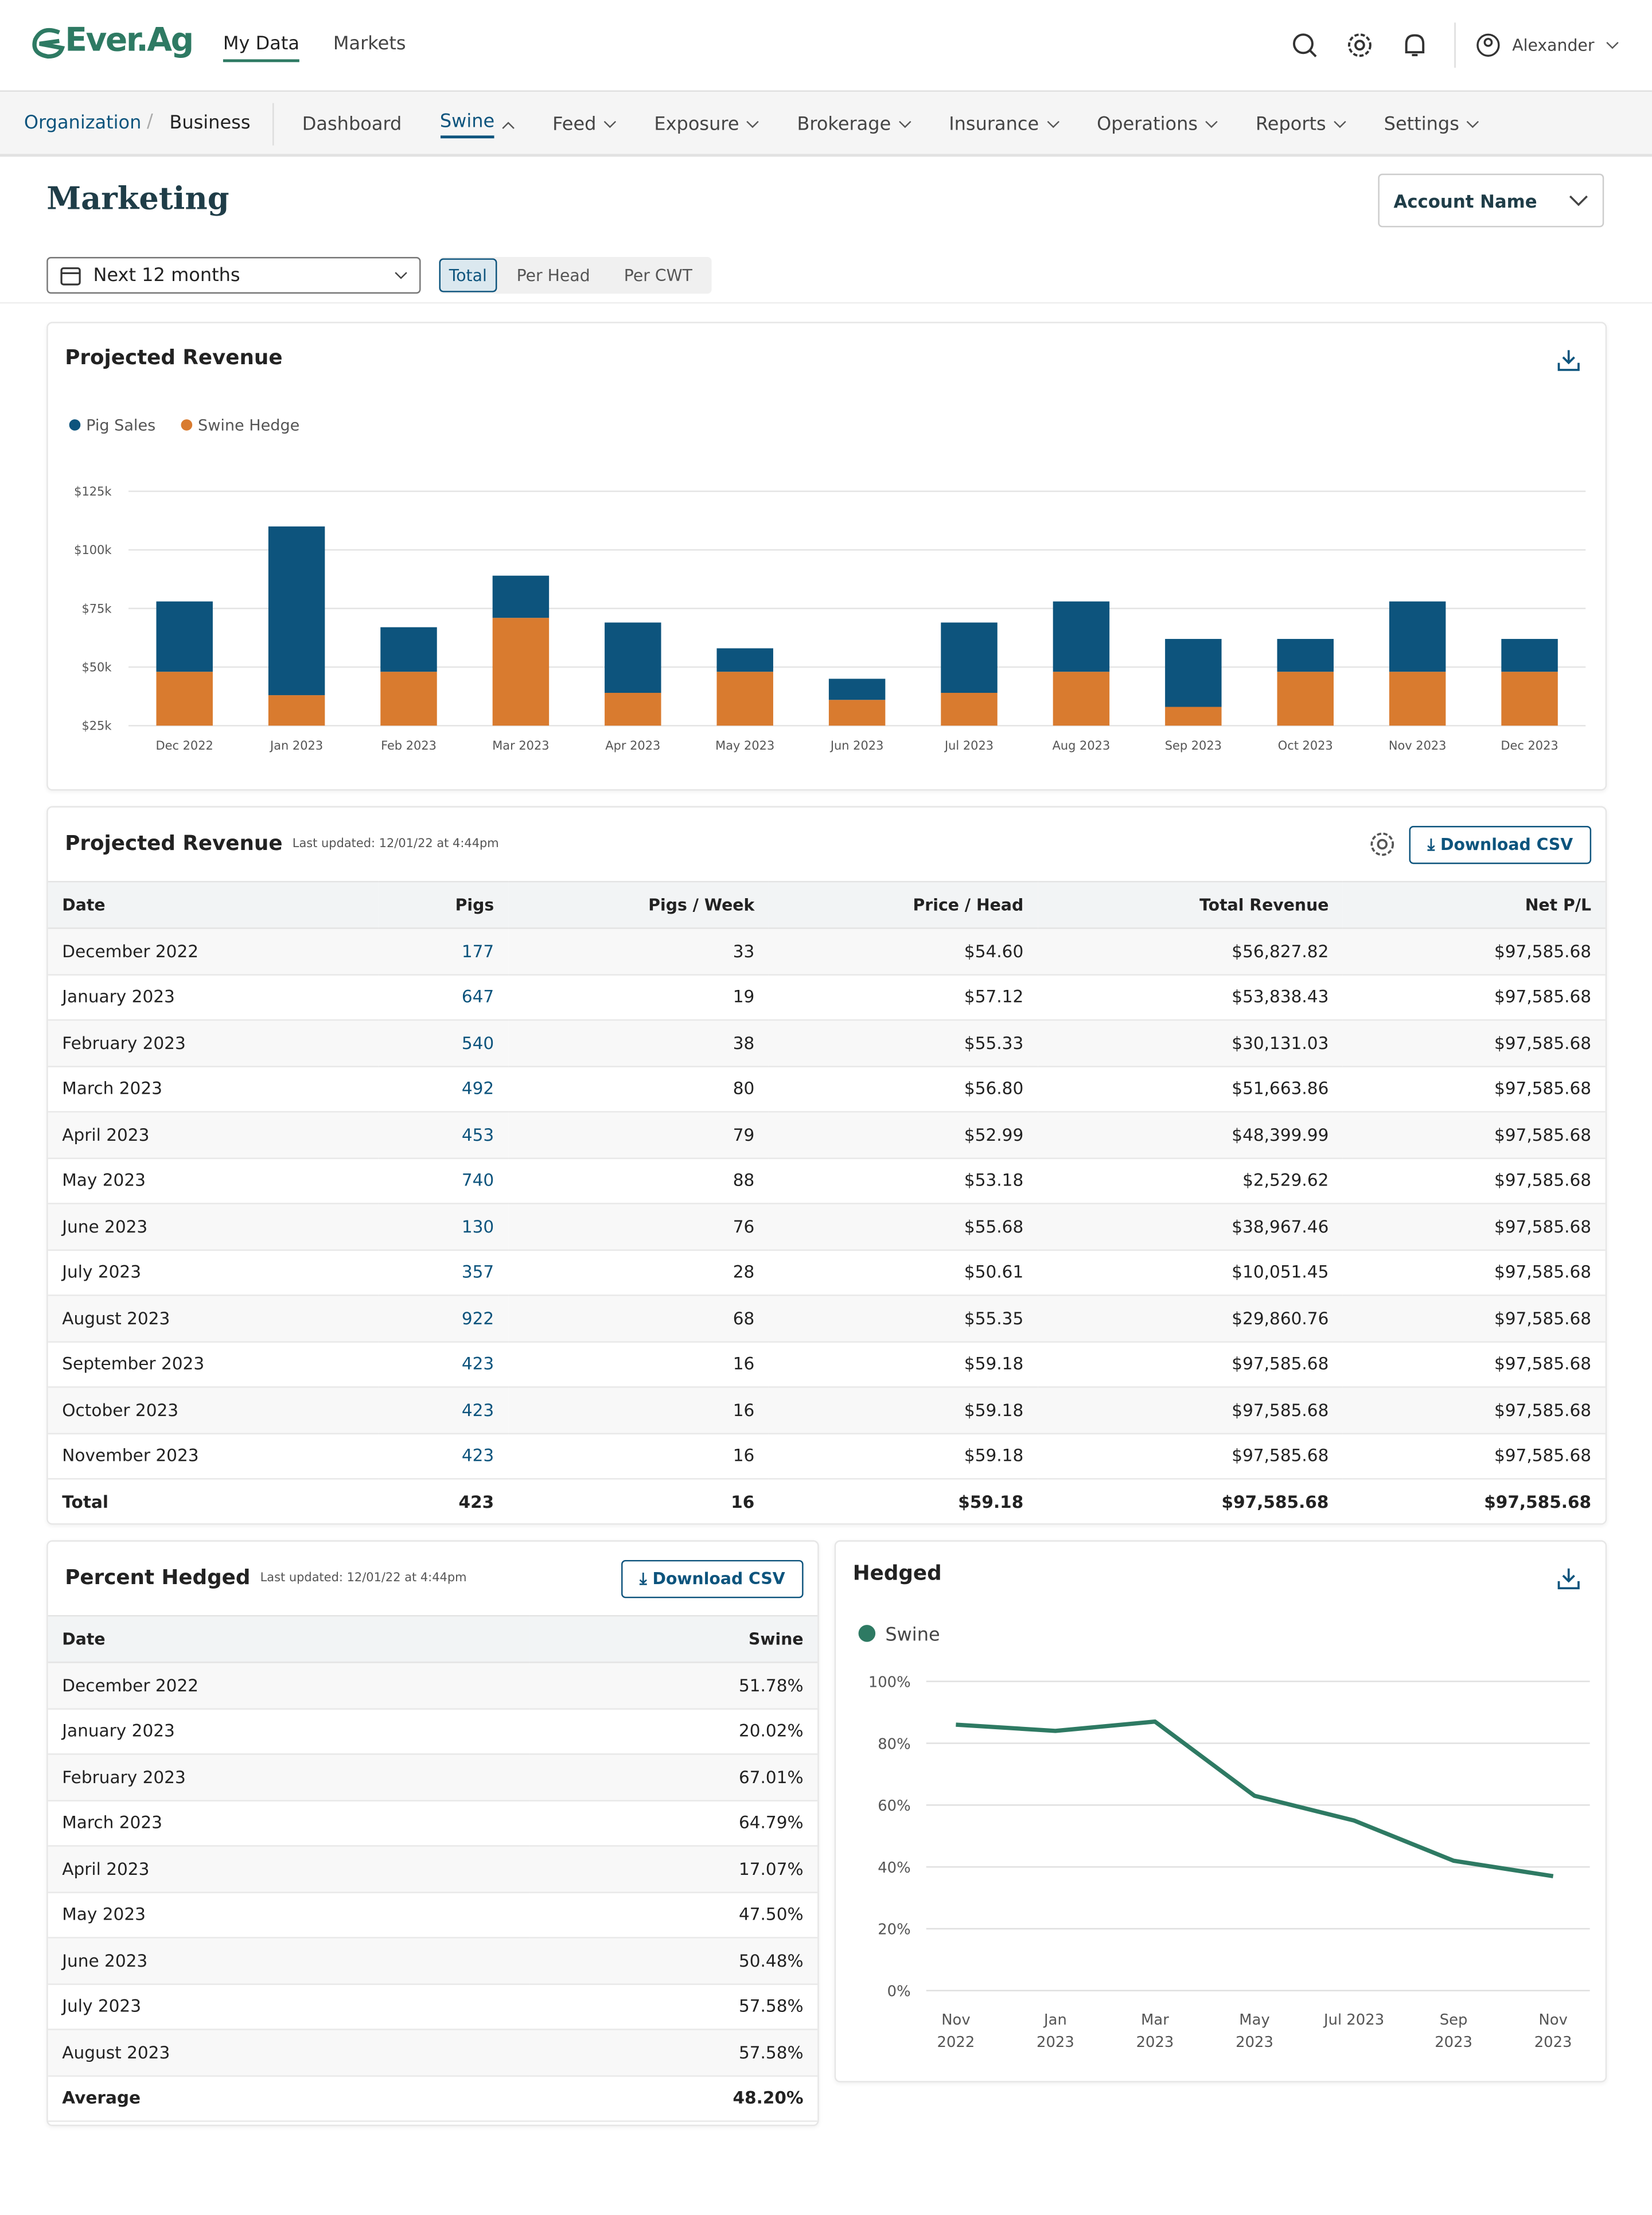  I want to click on total-cell: $59.18, so click(903, 1500).